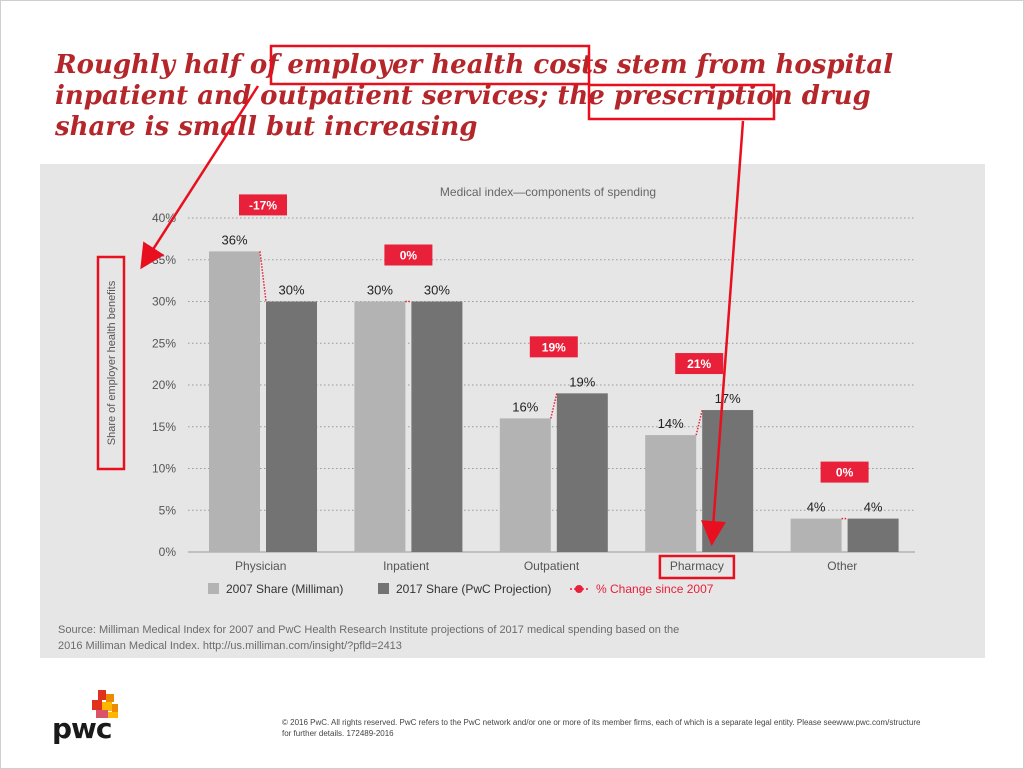 Image resolution: width=1024 pixels, height=769 pixels. I want to click on chart-title: Medical index—components of spending, so click(548, 192).